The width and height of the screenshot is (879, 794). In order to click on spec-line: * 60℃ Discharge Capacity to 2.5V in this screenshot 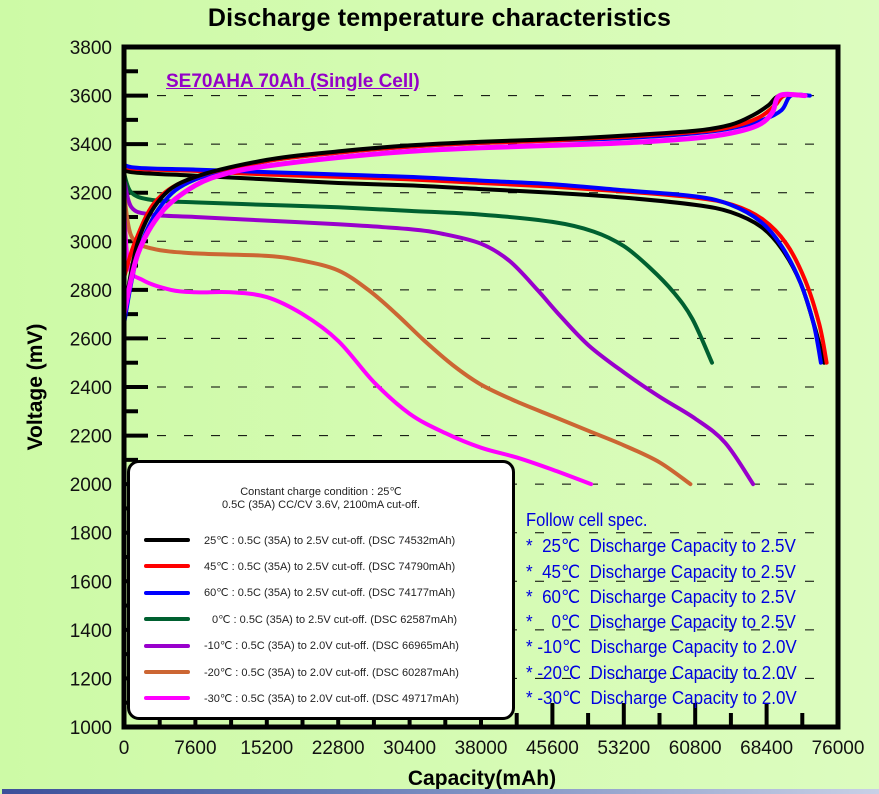, I will do `click(661, 596)`.